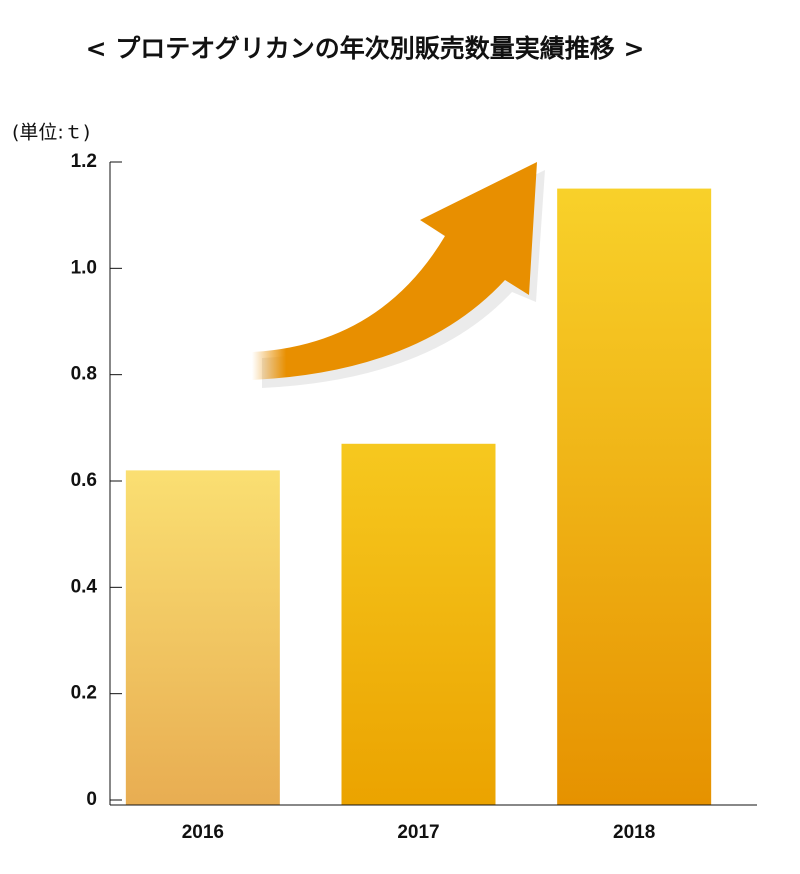 This screenshot has height=874, width=800. I want to click on chart-title: < プロテオグリカンの年次別販売数量実績推移 >, so click(365, 48).